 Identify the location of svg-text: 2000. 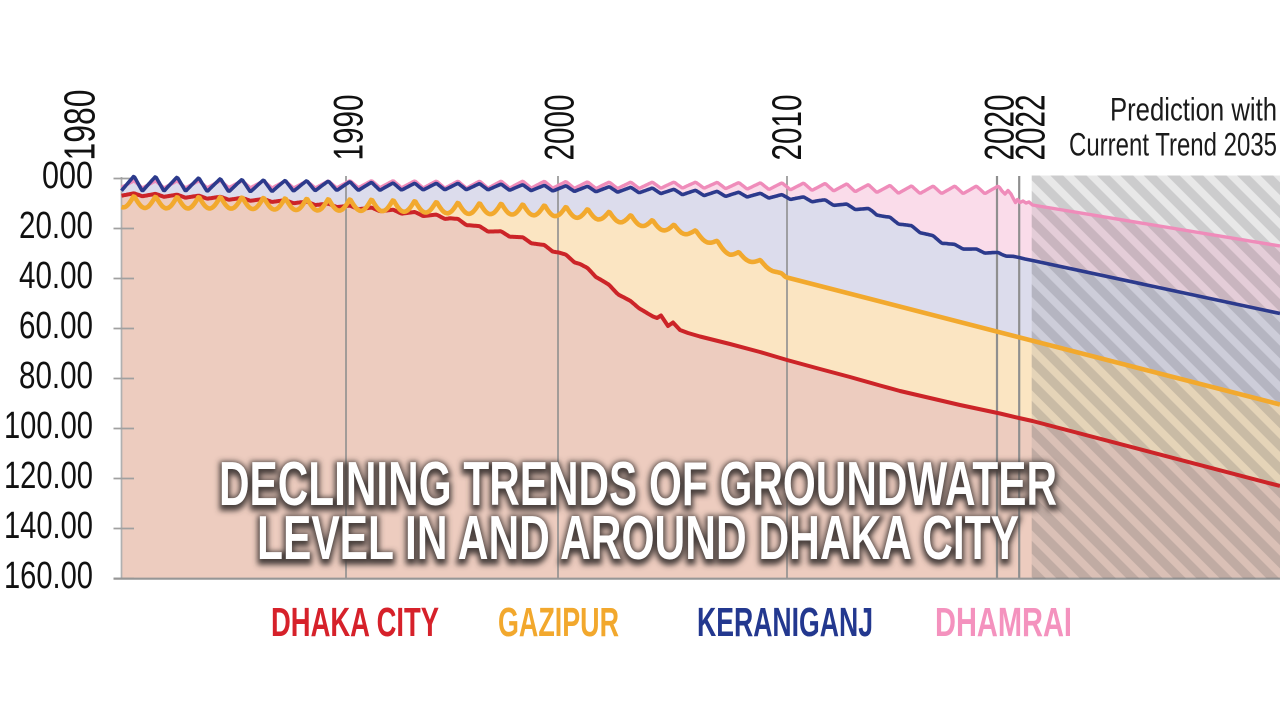
(559, 128).